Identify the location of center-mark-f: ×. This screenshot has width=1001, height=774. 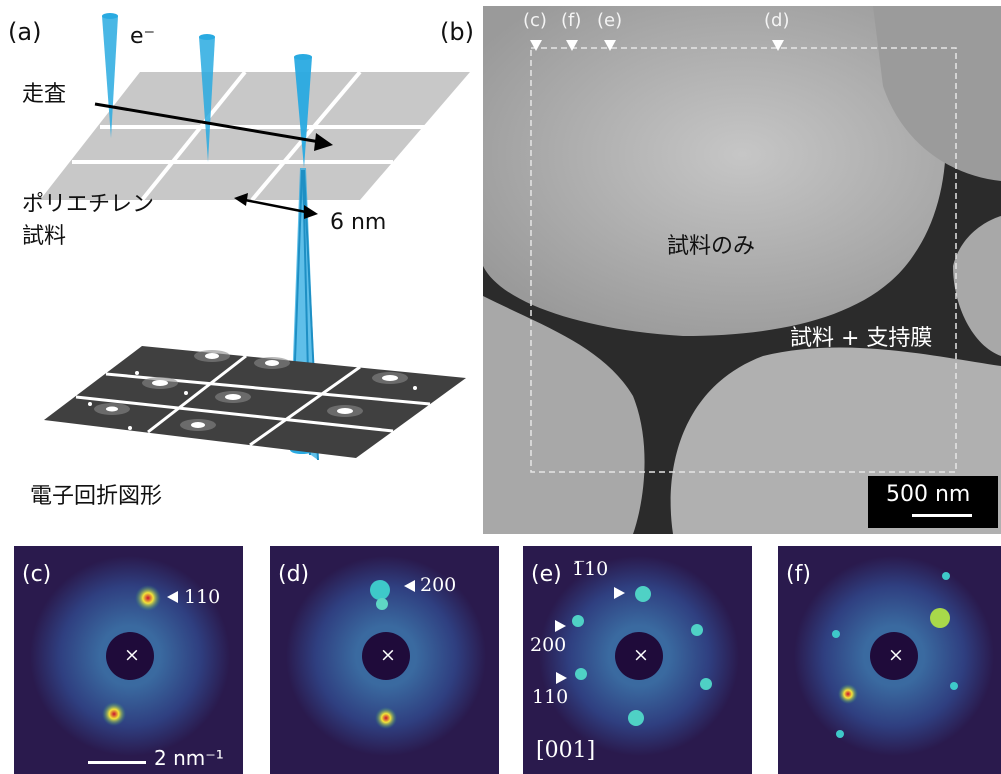
(896, 655).